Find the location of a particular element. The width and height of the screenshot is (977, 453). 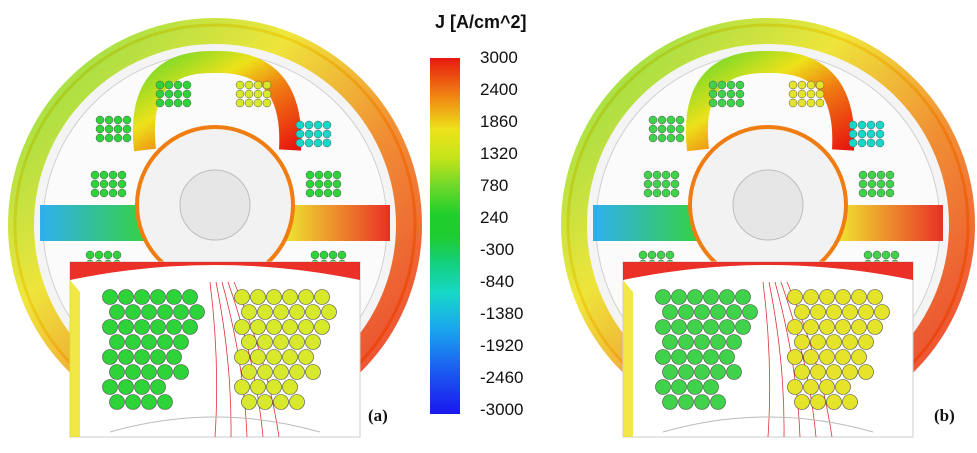

colorbar-tick: -2460 is located at coordinates (502, 377).